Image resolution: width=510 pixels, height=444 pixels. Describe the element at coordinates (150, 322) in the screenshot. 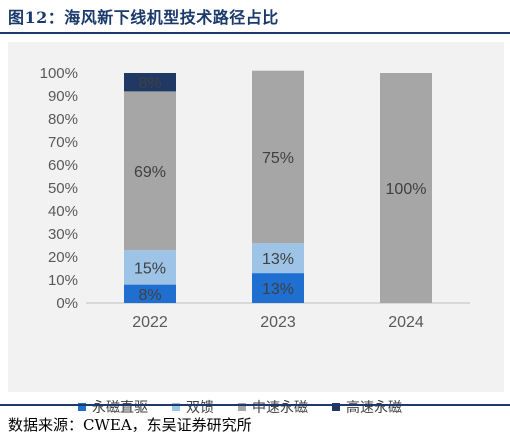

I see `x-tick-label: 2022` at that location.